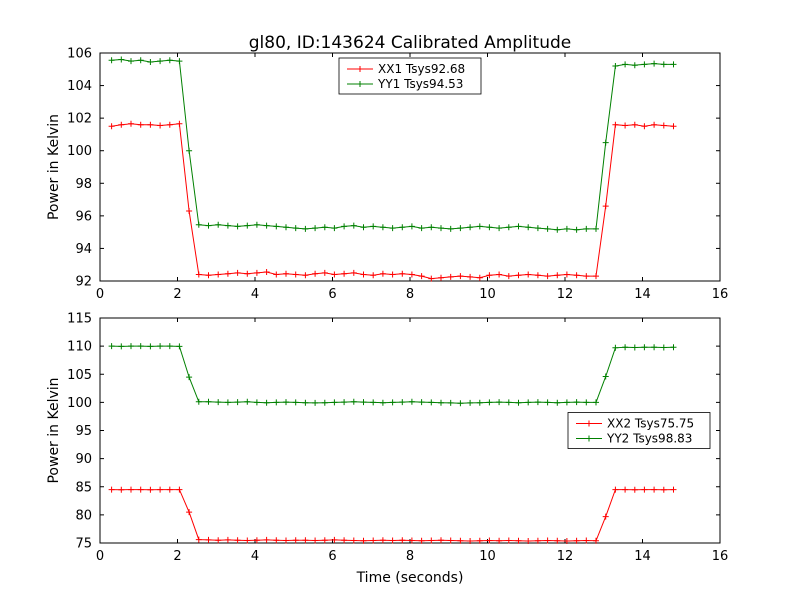 The height and width of the screenshot is (600, 800). What do you see at coordinates (79, 54) in the screenshot?
I see `y-tick-label: 106` at bounding box center [79, 54].